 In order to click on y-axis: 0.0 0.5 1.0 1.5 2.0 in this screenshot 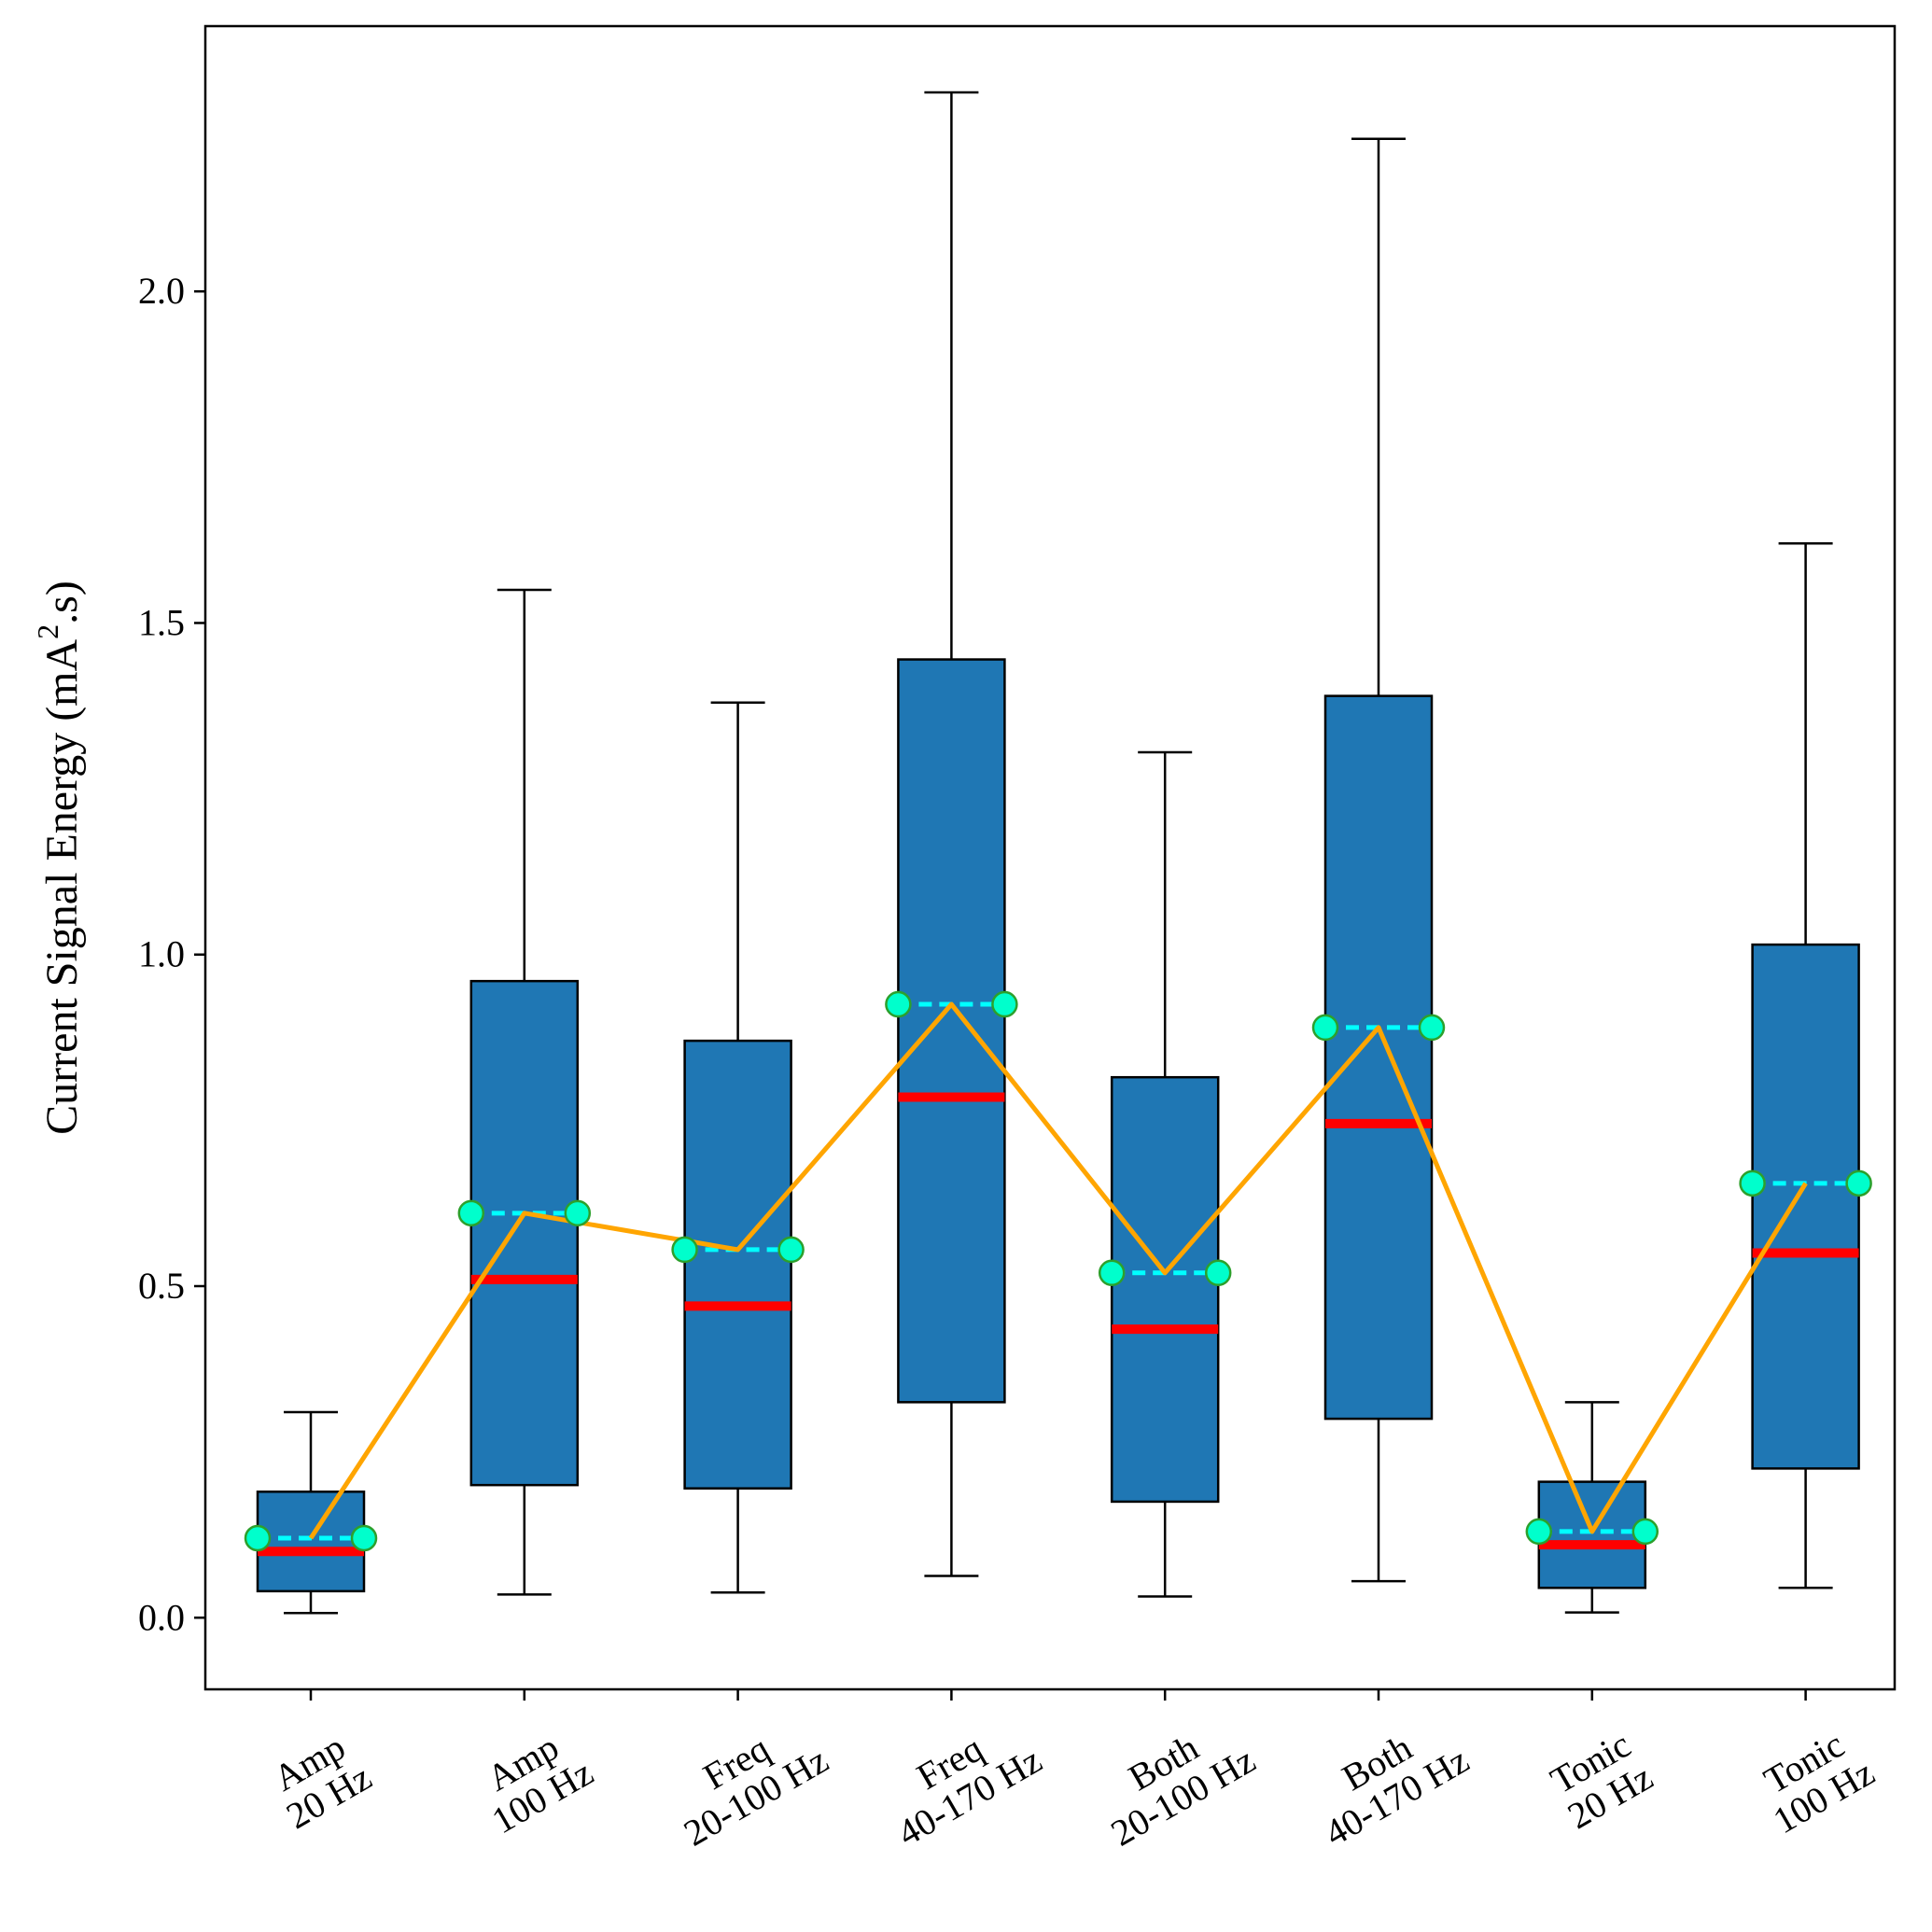, I will do `click(171, 954)`.